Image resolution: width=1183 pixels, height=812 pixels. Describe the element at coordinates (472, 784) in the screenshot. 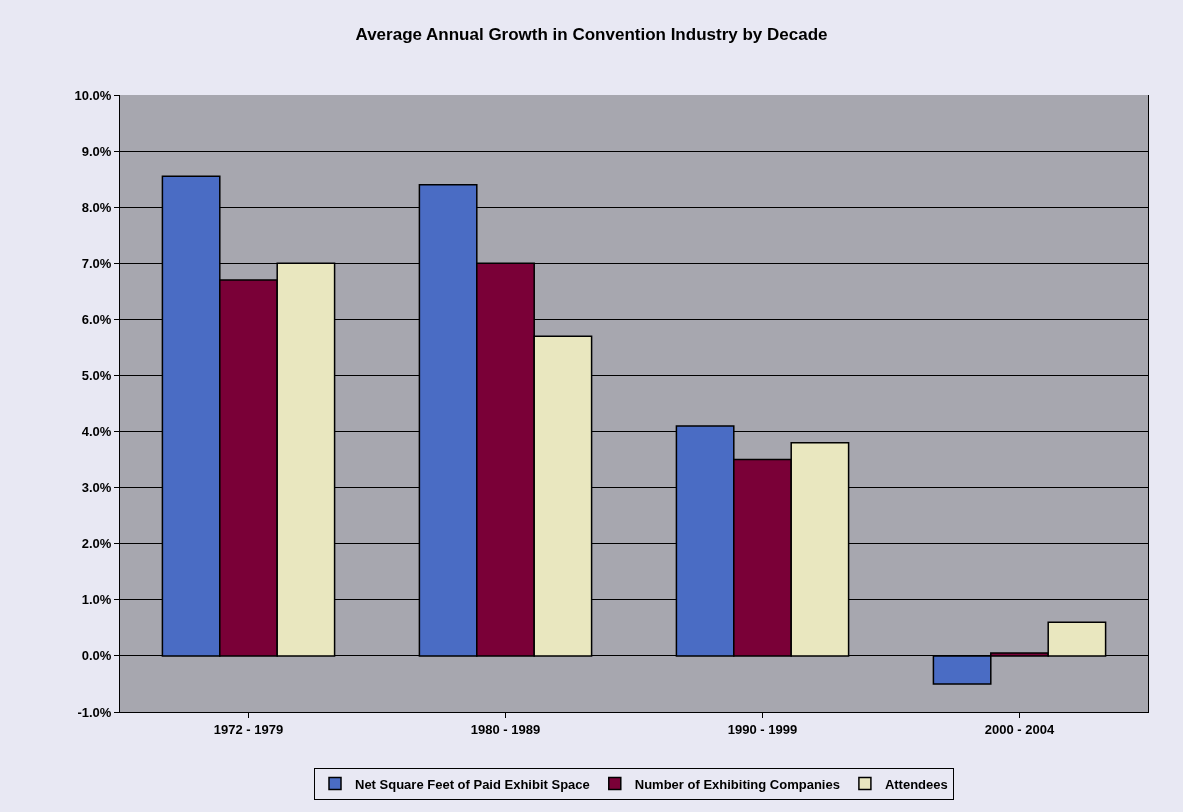

I see `legend-label: Net Square Feet of Paid Exhibit Space` at that location.